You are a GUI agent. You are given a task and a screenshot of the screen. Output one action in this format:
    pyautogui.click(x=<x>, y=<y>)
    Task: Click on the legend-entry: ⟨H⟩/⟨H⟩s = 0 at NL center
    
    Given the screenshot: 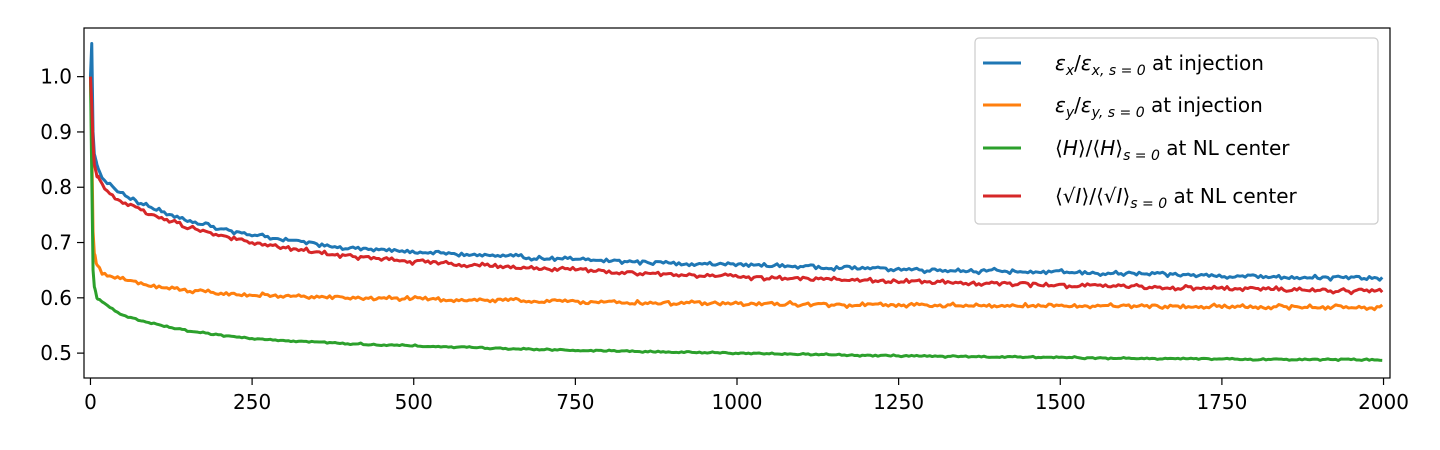 What is the action you would take?
    pyautogui.click(x=1172, y=150)
    